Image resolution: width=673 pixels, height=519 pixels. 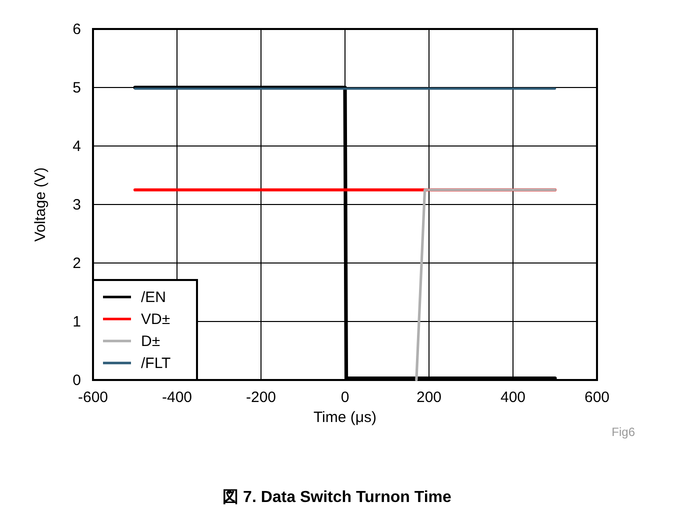 What do you see at coordinates (93, 397) in the screenshot?
I see `x-tick-label: -600` at bounding box center [93, 397].